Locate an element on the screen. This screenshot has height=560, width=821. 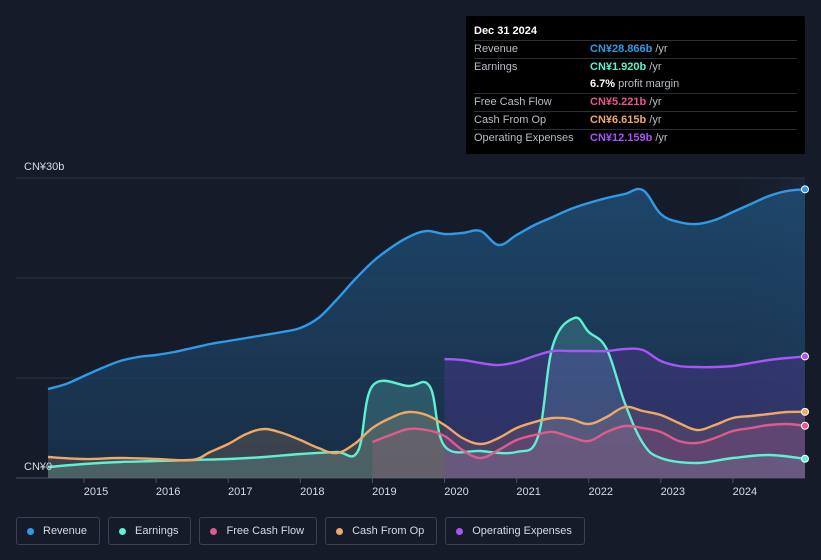
tooltip-unit: profit margin is located at coordinates (649, 84).